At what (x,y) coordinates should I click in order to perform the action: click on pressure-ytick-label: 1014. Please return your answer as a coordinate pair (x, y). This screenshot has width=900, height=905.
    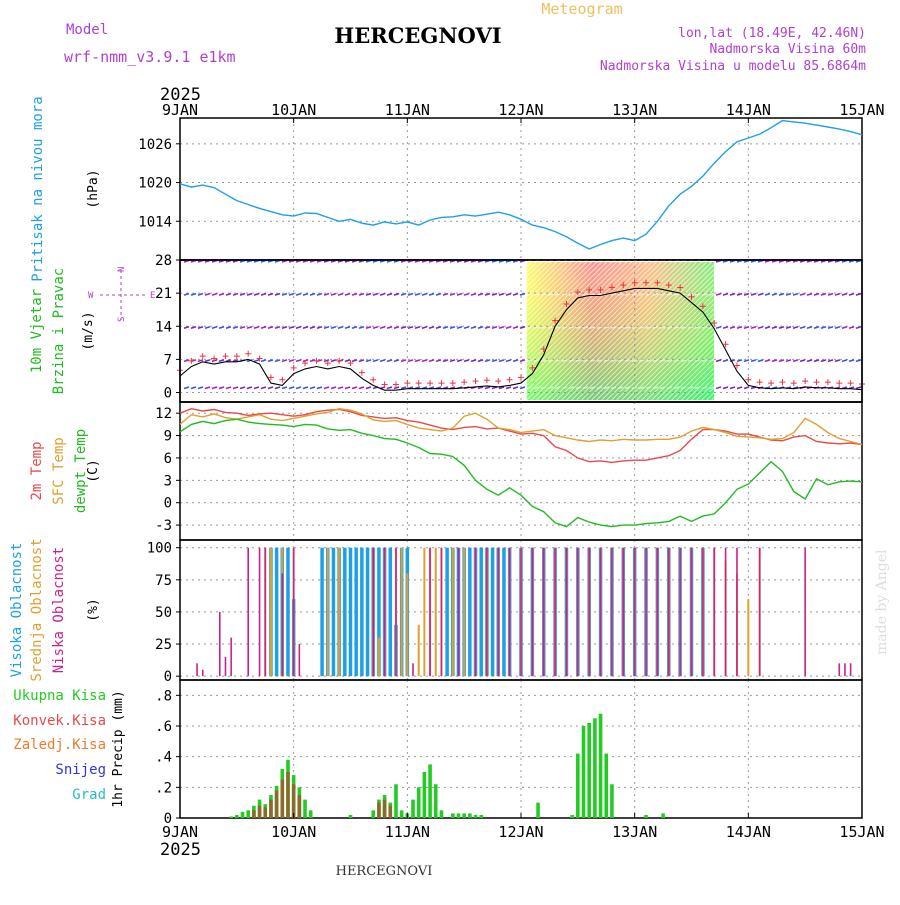
    Looking at the image, I should click on (155, 222).